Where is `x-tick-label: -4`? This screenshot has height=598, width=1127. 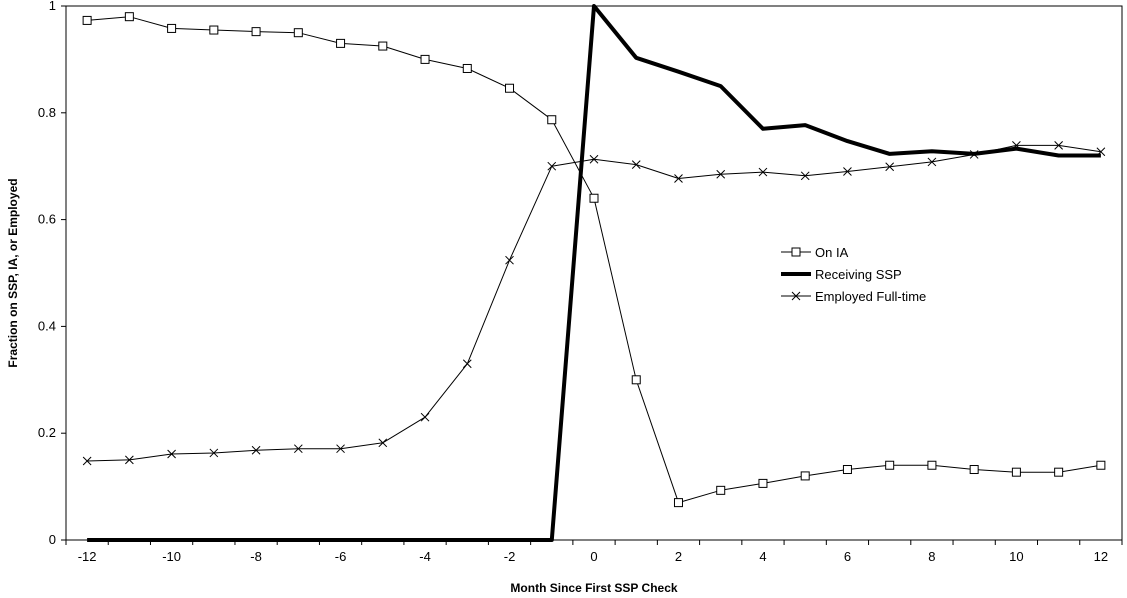
x-tick-label: -4 is located at coordinates (425, 556).